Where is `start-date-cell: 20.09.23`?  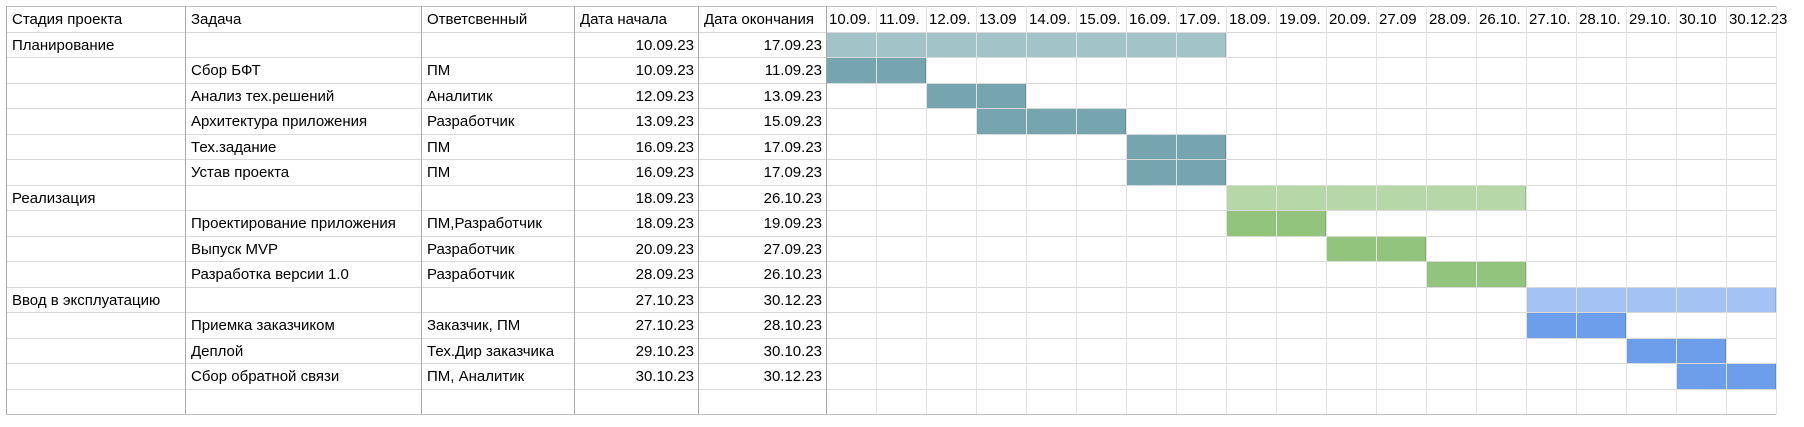
start-date-cell: 20.09.23 is located at coordinates (664, 249).